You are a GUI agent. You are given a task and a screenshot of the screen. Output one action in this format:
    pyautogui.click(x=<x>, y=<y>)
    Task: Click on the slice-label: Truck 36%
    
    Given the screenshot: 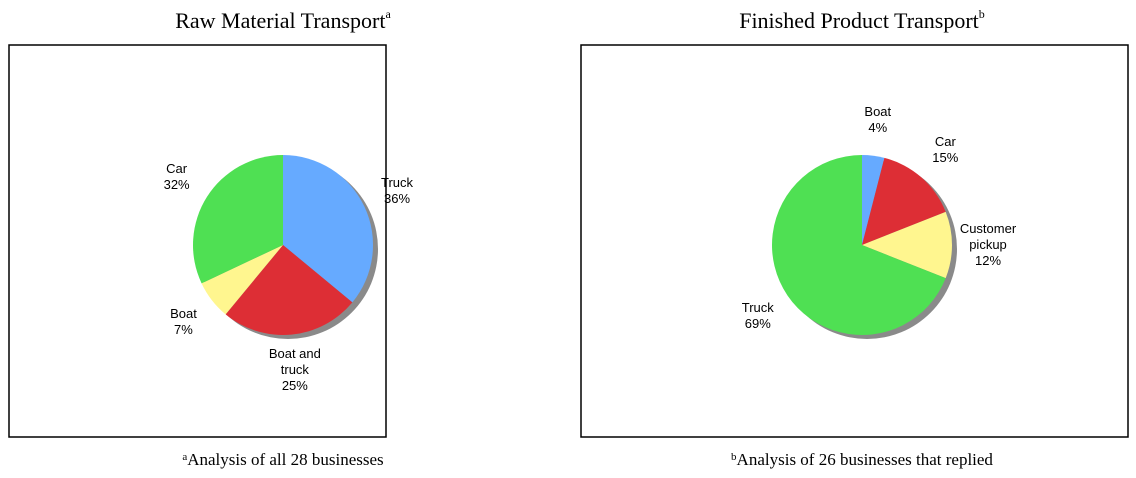 What is the action you would take?
    pyautogui.click(x=397, y=191)
    